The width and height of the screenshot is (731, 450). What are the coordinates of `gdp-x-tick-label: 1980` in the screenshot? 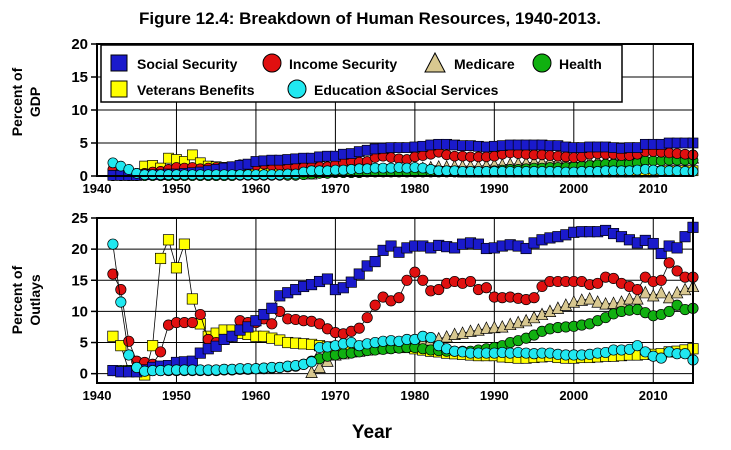 It's located at (414, 188).